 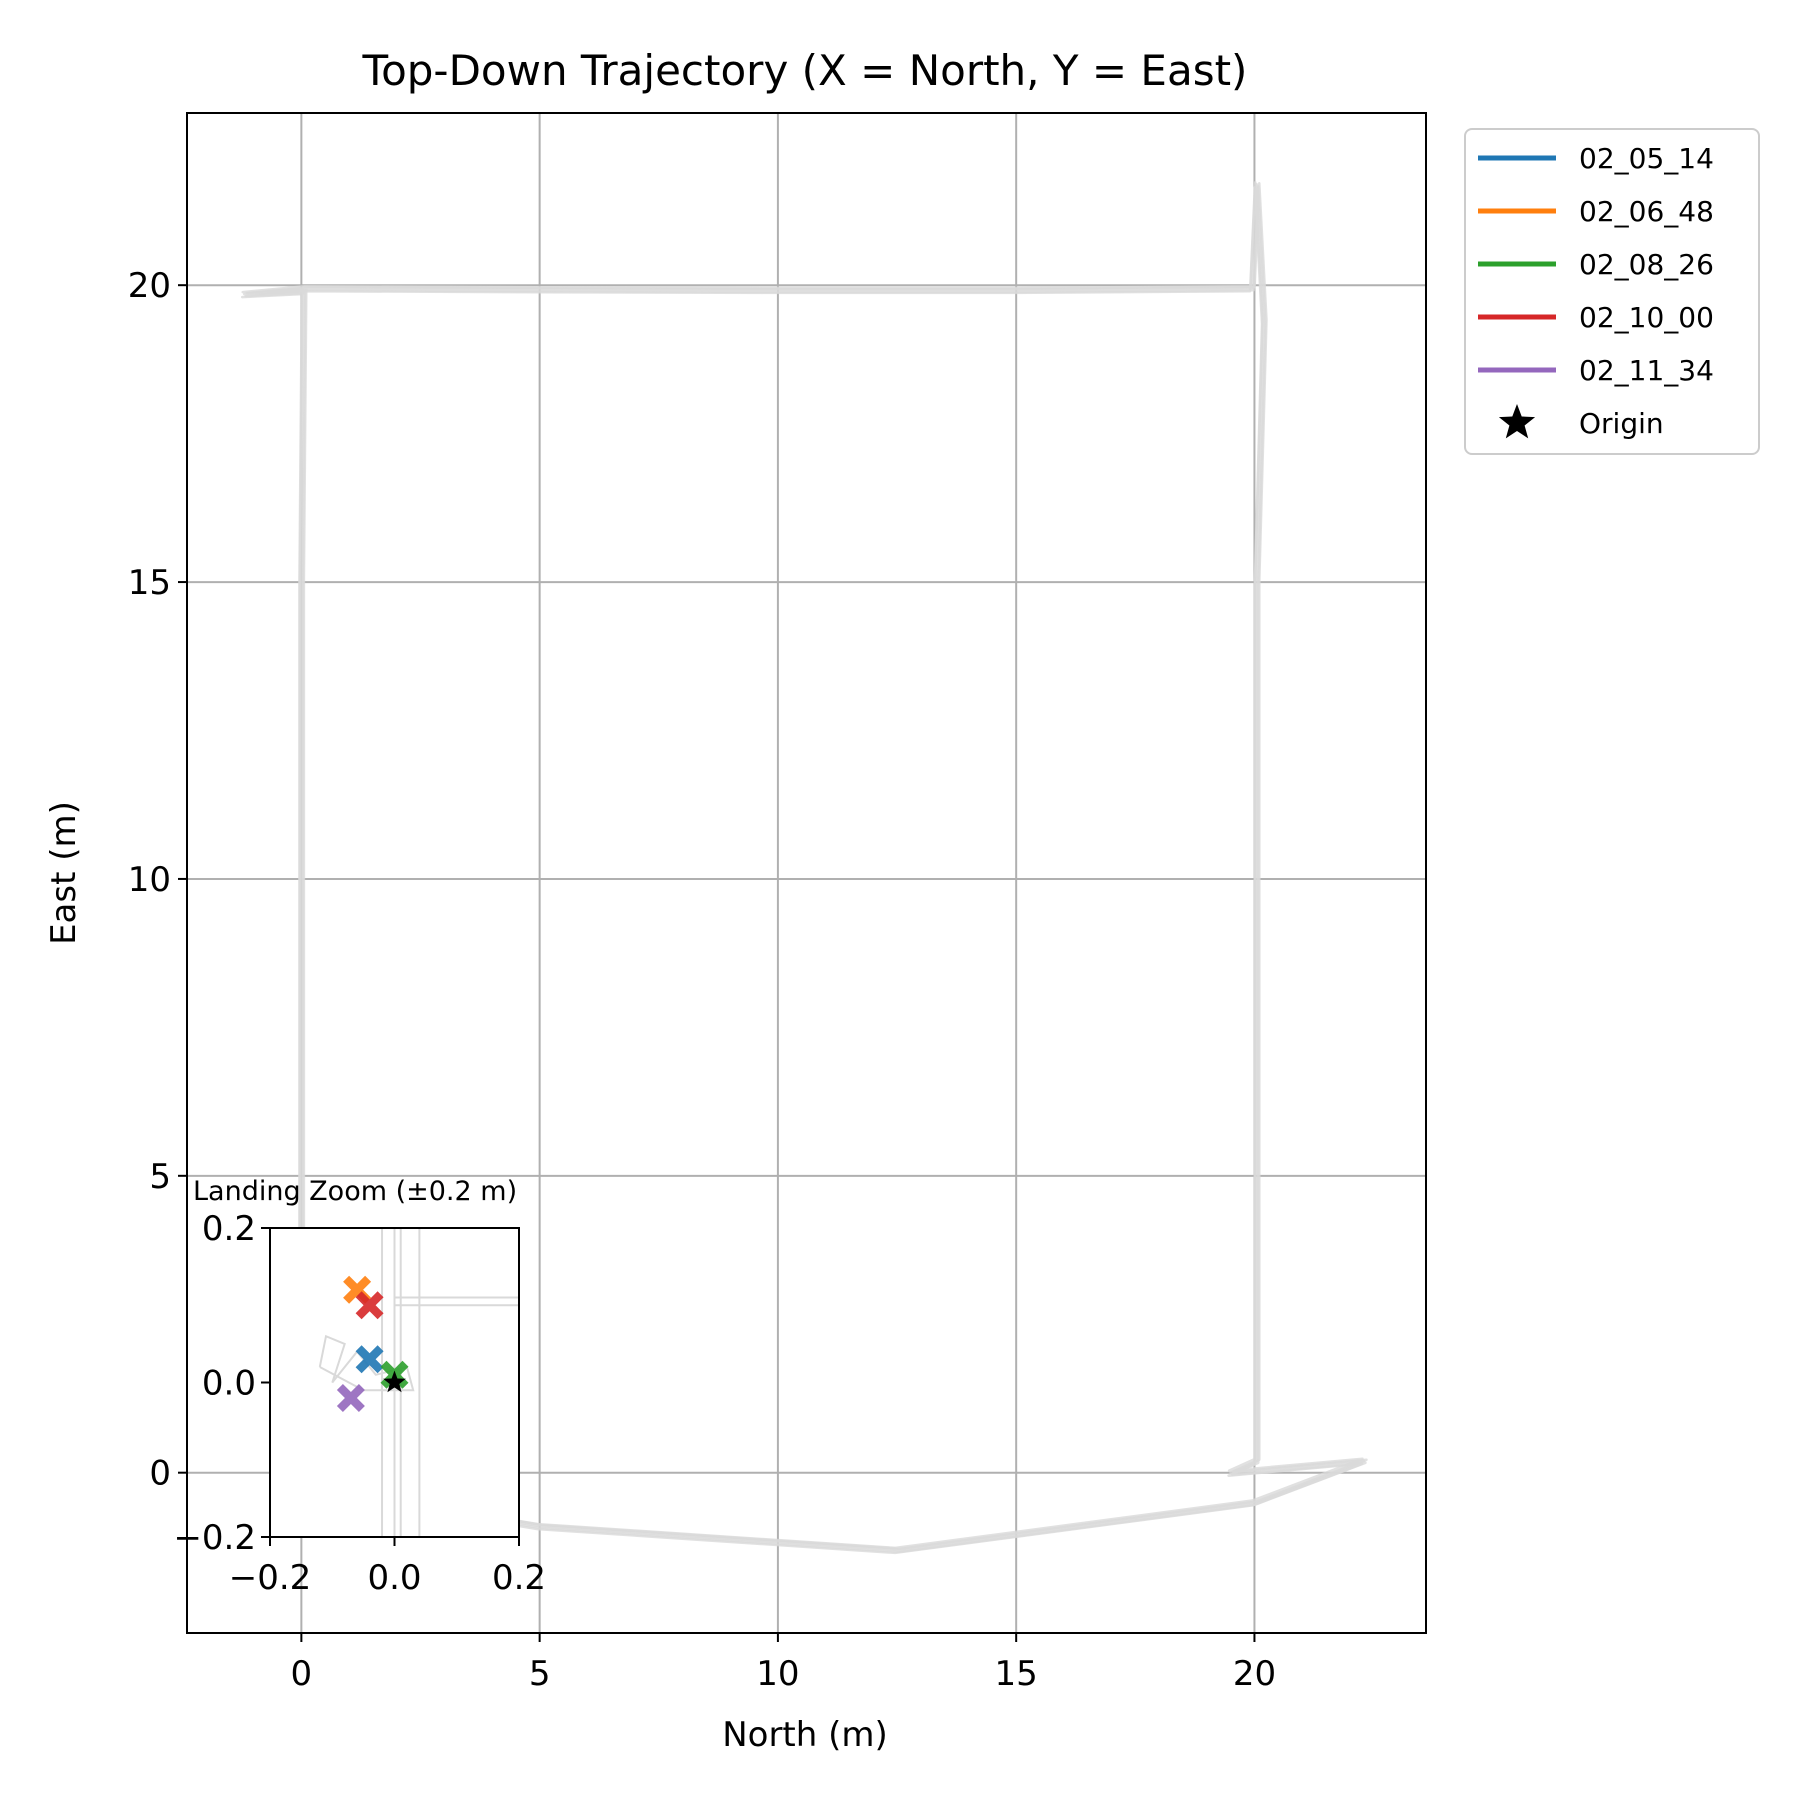 What do you see at coordinates (777, 1674) in the screenshot?
I see `x-tick-label: 10` at bounding box center [777, 1674].